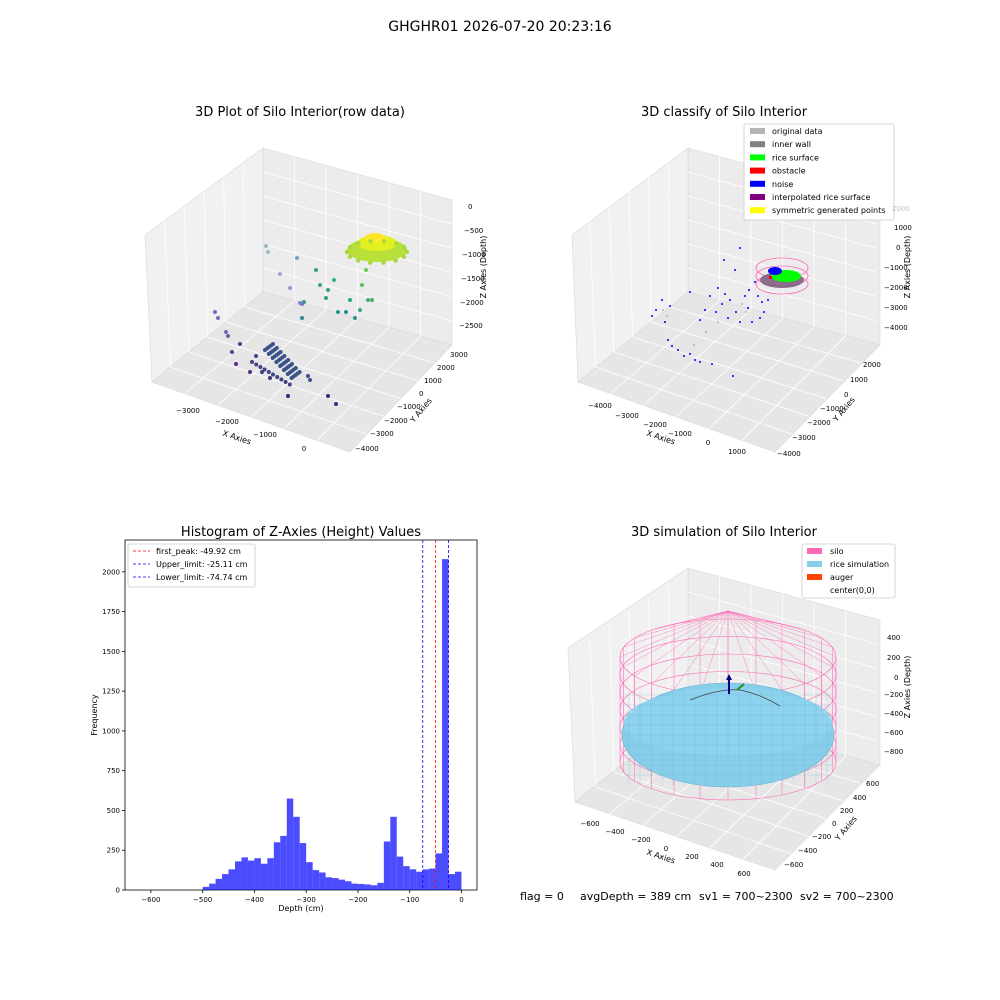 The height and width of the screenshot is (1000, 1000). I want to click on histogram-xtick-label: −100, so click(409, 900).